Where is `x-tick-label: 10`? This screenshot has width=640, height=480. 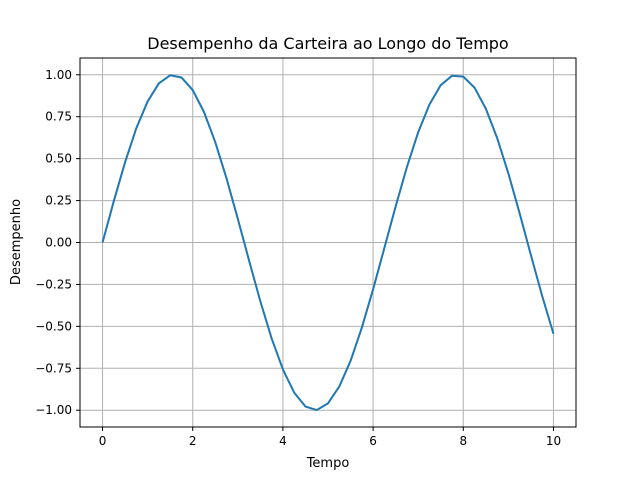 x-tick-label: 10 is located at coordinates (553, 441).